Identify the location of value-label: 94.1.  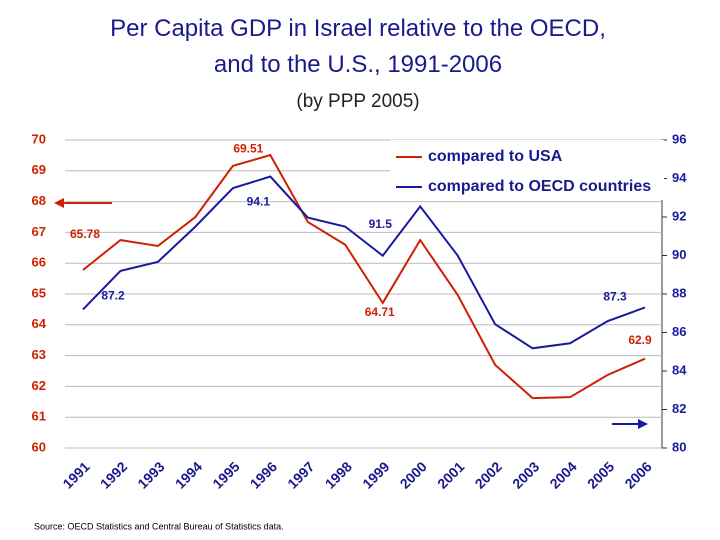
(259, 202).